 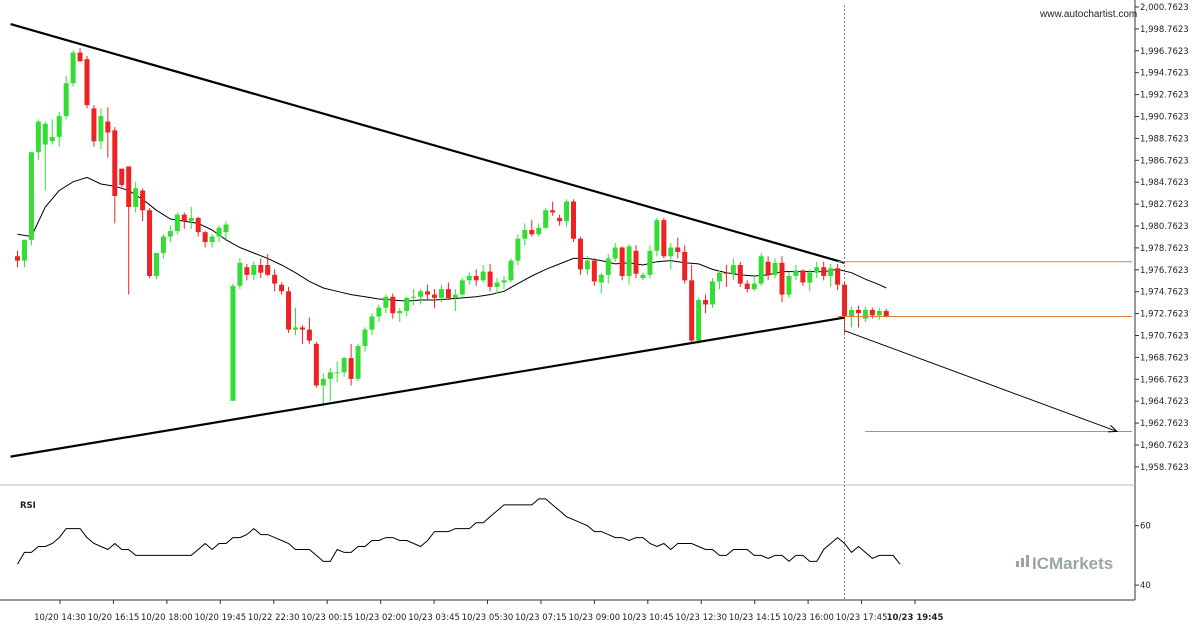 What do you see at coordinates (220, 618) in the screenshot?
I see `x-tick-label: 10/20 19:45` at bounding box center [220, 618].